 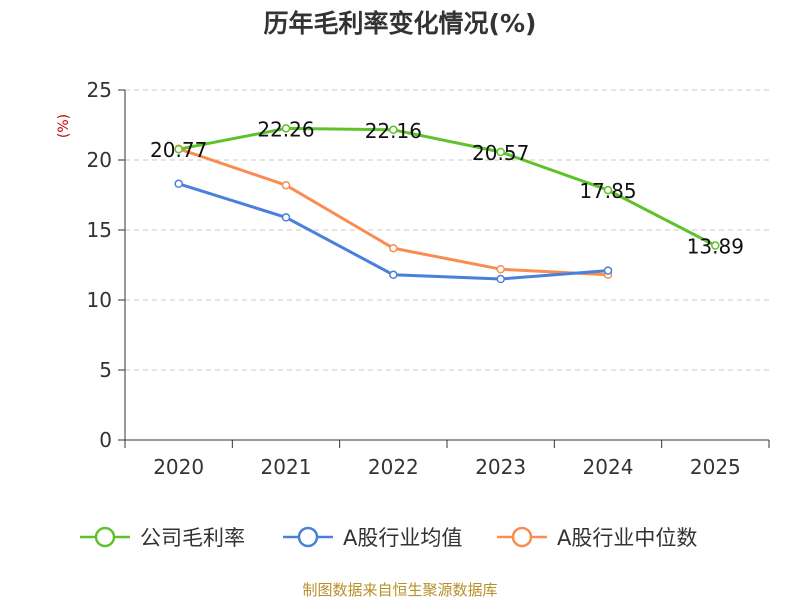 I want to click on legend-label: A股行业中位数, so click(x=627, y=538).